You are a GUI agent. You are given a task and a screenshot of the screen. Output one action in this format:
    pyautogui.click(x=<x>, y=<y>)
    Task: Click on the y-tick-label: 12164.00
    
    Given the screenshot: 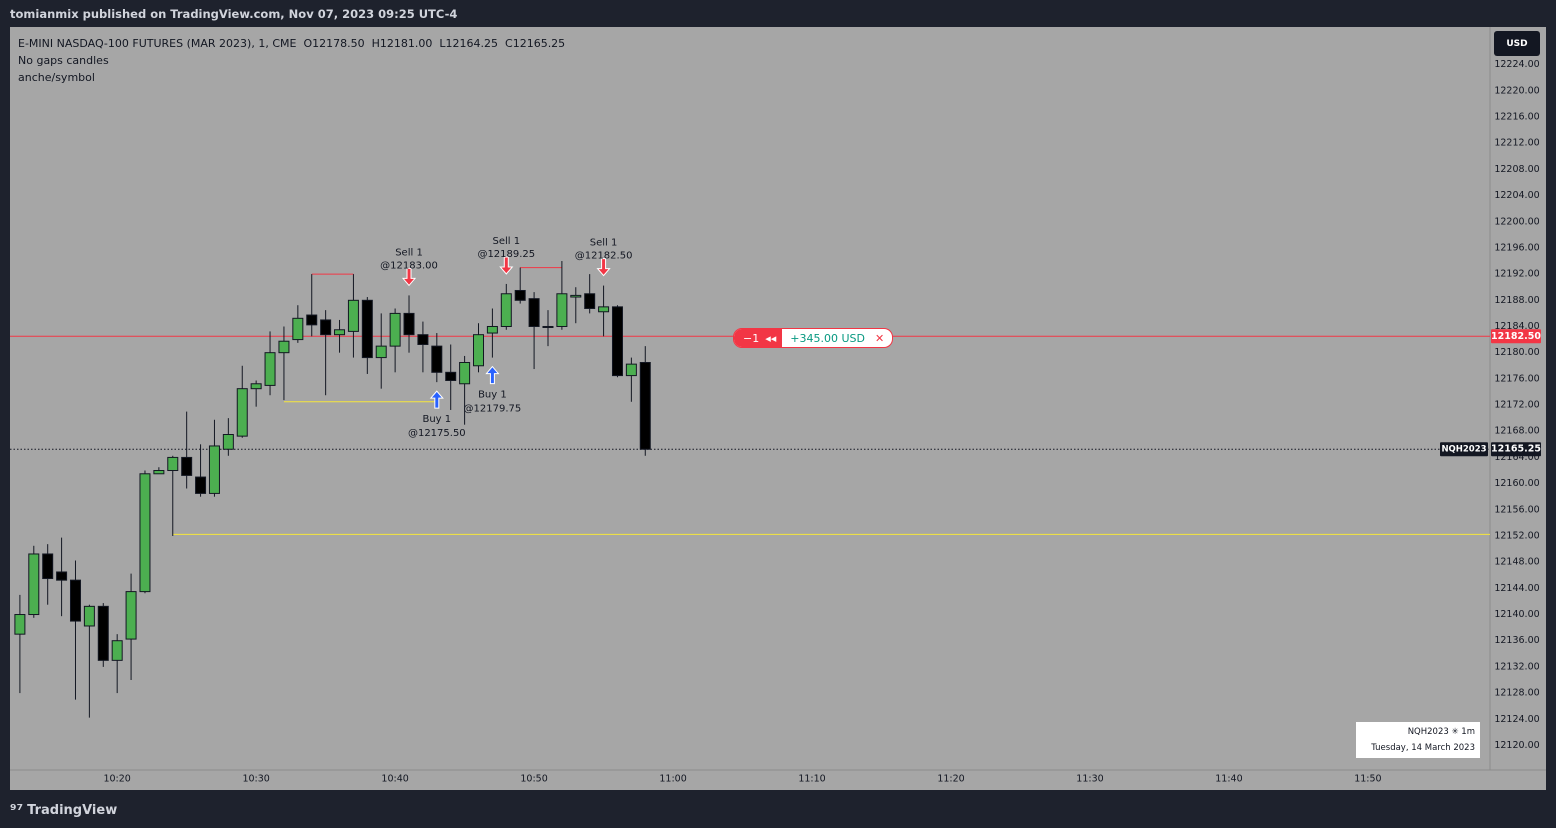 What is the action you would take?
    pyautogui.click(x=1516, y=457)
    